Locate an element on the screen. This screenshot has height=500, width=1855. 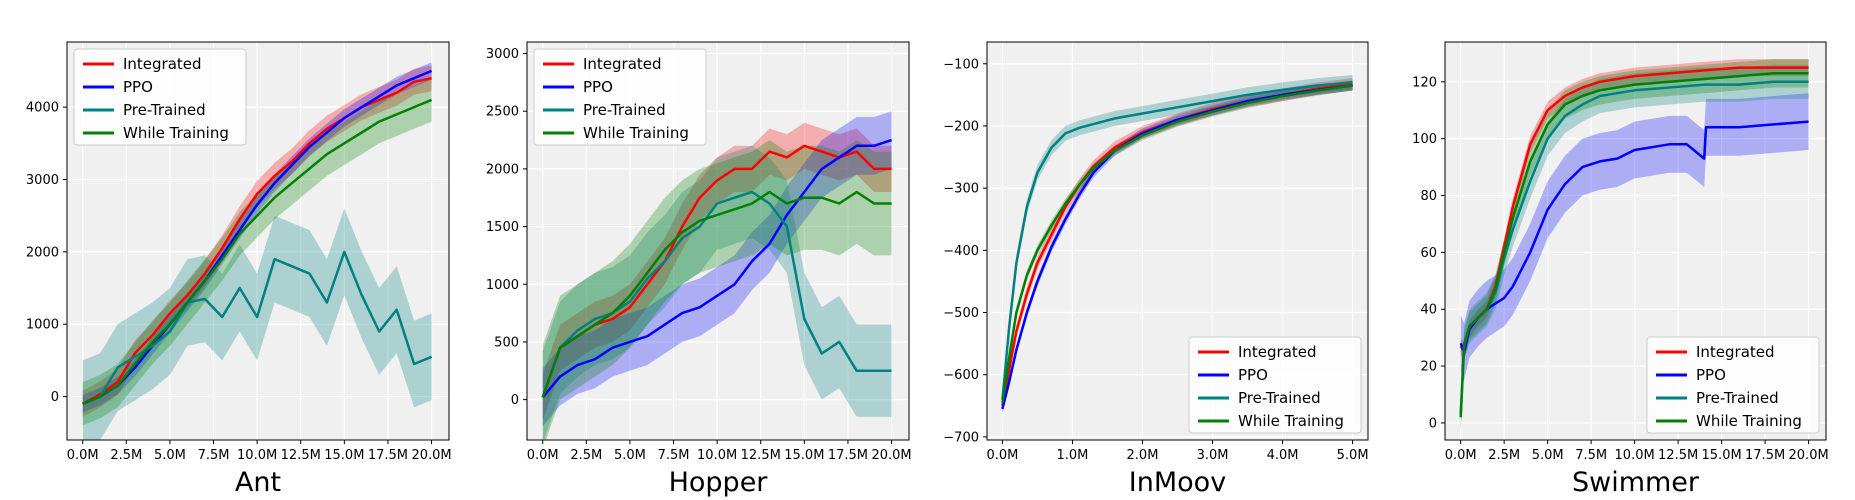
y-tick-label: 40 is located at coordinates (1428, 310).